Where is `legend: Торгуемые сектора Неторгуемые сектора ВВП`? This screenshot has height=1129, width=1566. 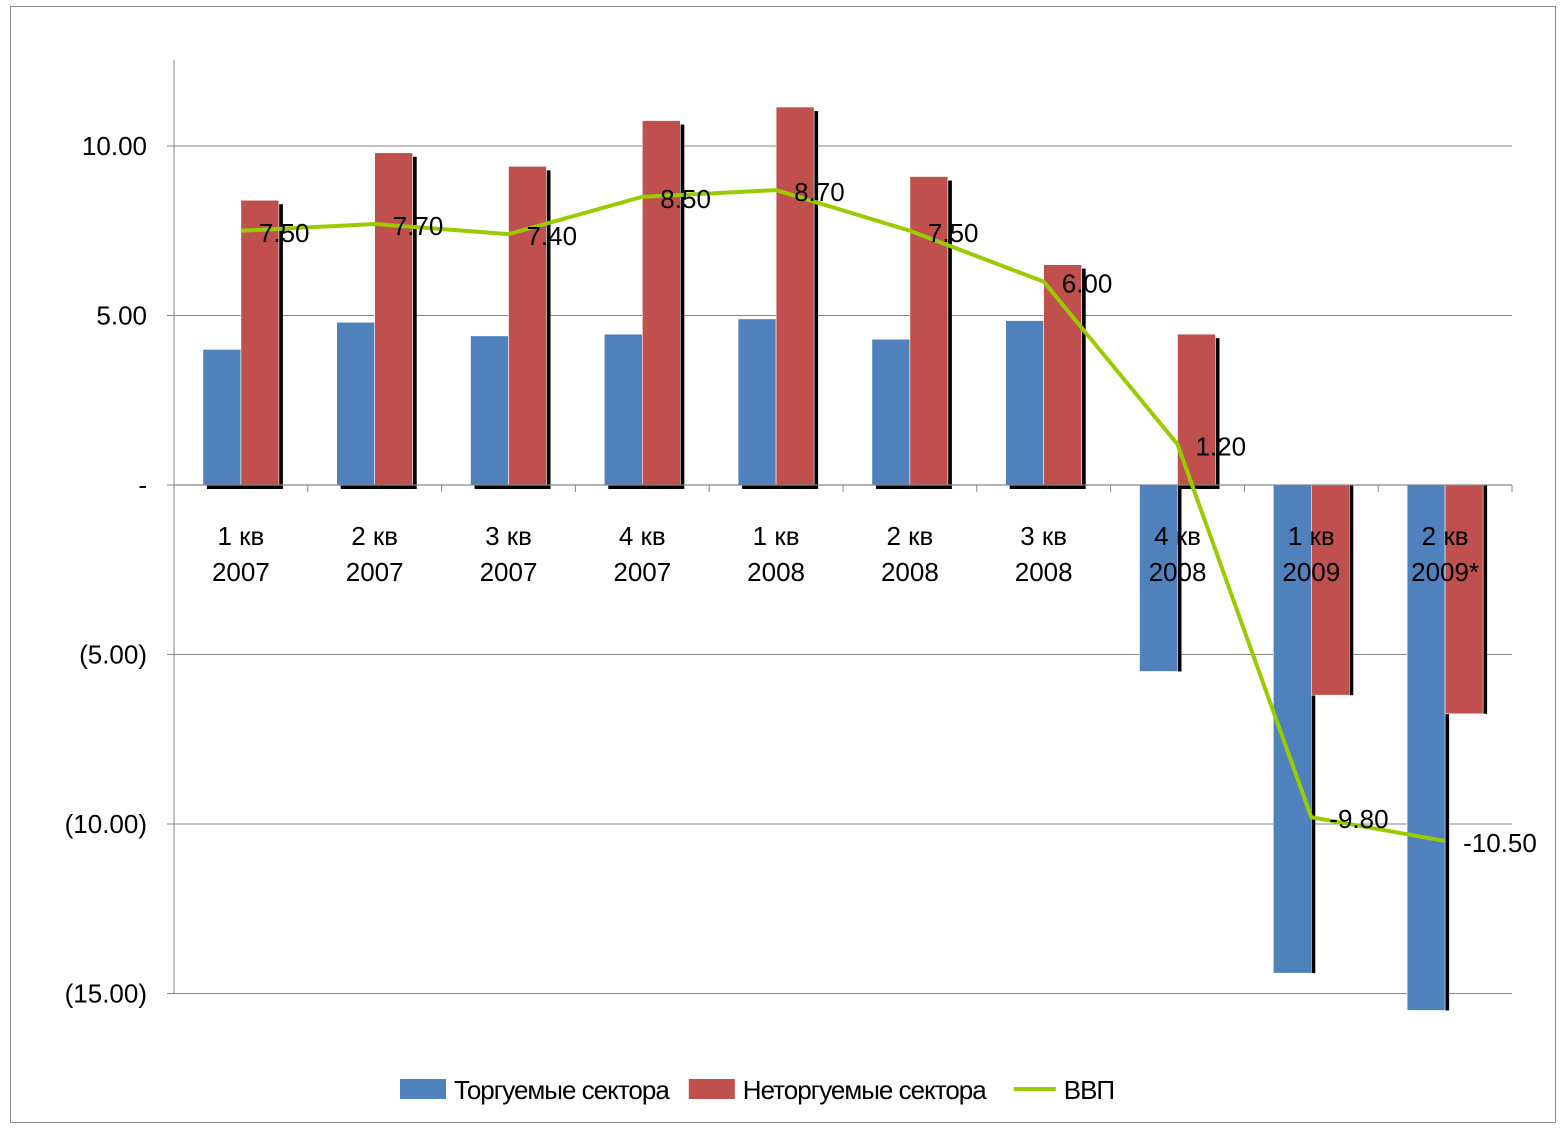 legend: Торгуемые сектора Неторгуемые сектора ВВП is located at coordinates (757, 1090).